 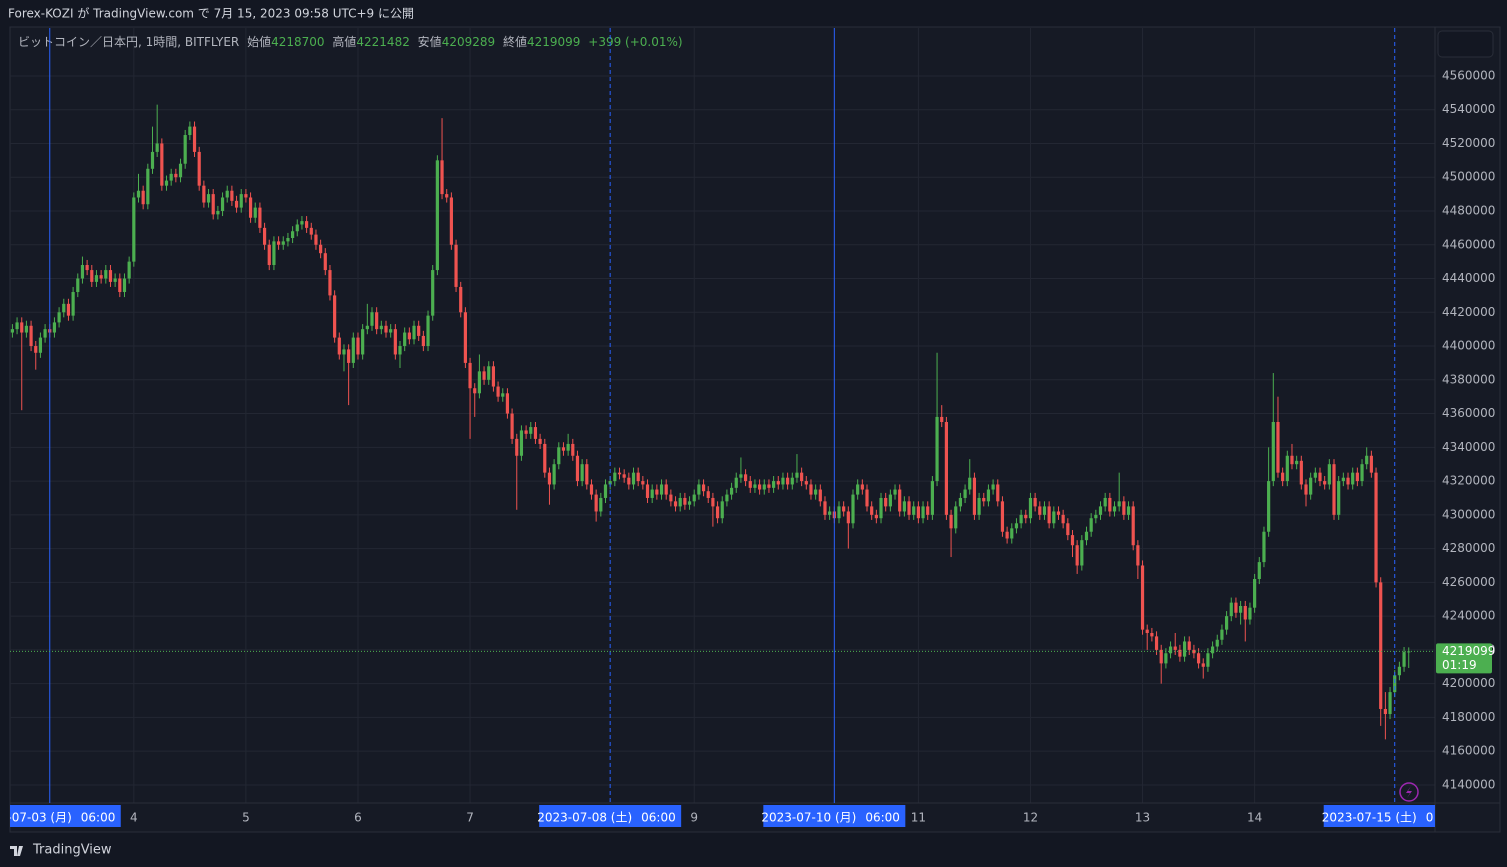 What do you see at coordinates (1468, 751) in the screenshot?
I see `y-tick-label: 4160000` at bounding box center [1468, 751].